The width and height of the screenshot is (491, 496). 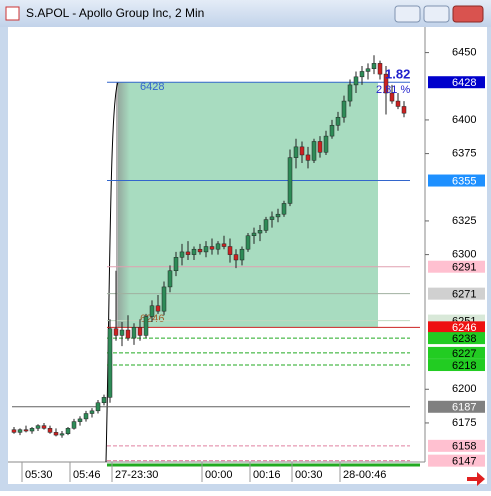 I want to click on x-tick-label: 05:46, so click(x=87, y=475).